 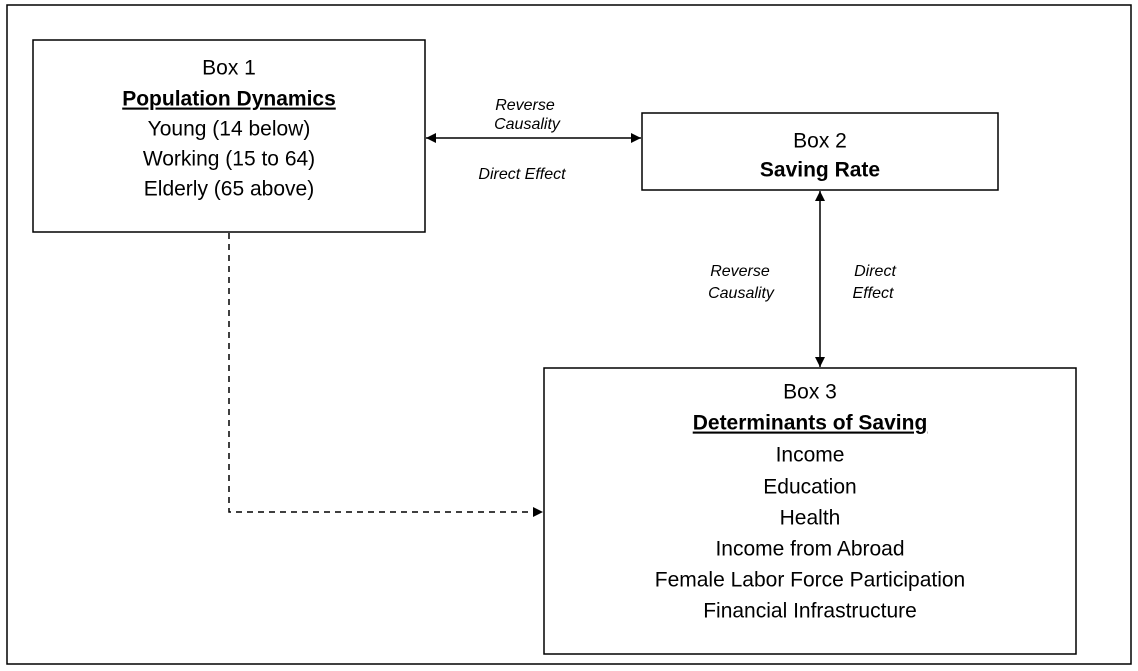 I want to click on box-item: Income from Abroad, so click(x=809, y=549).